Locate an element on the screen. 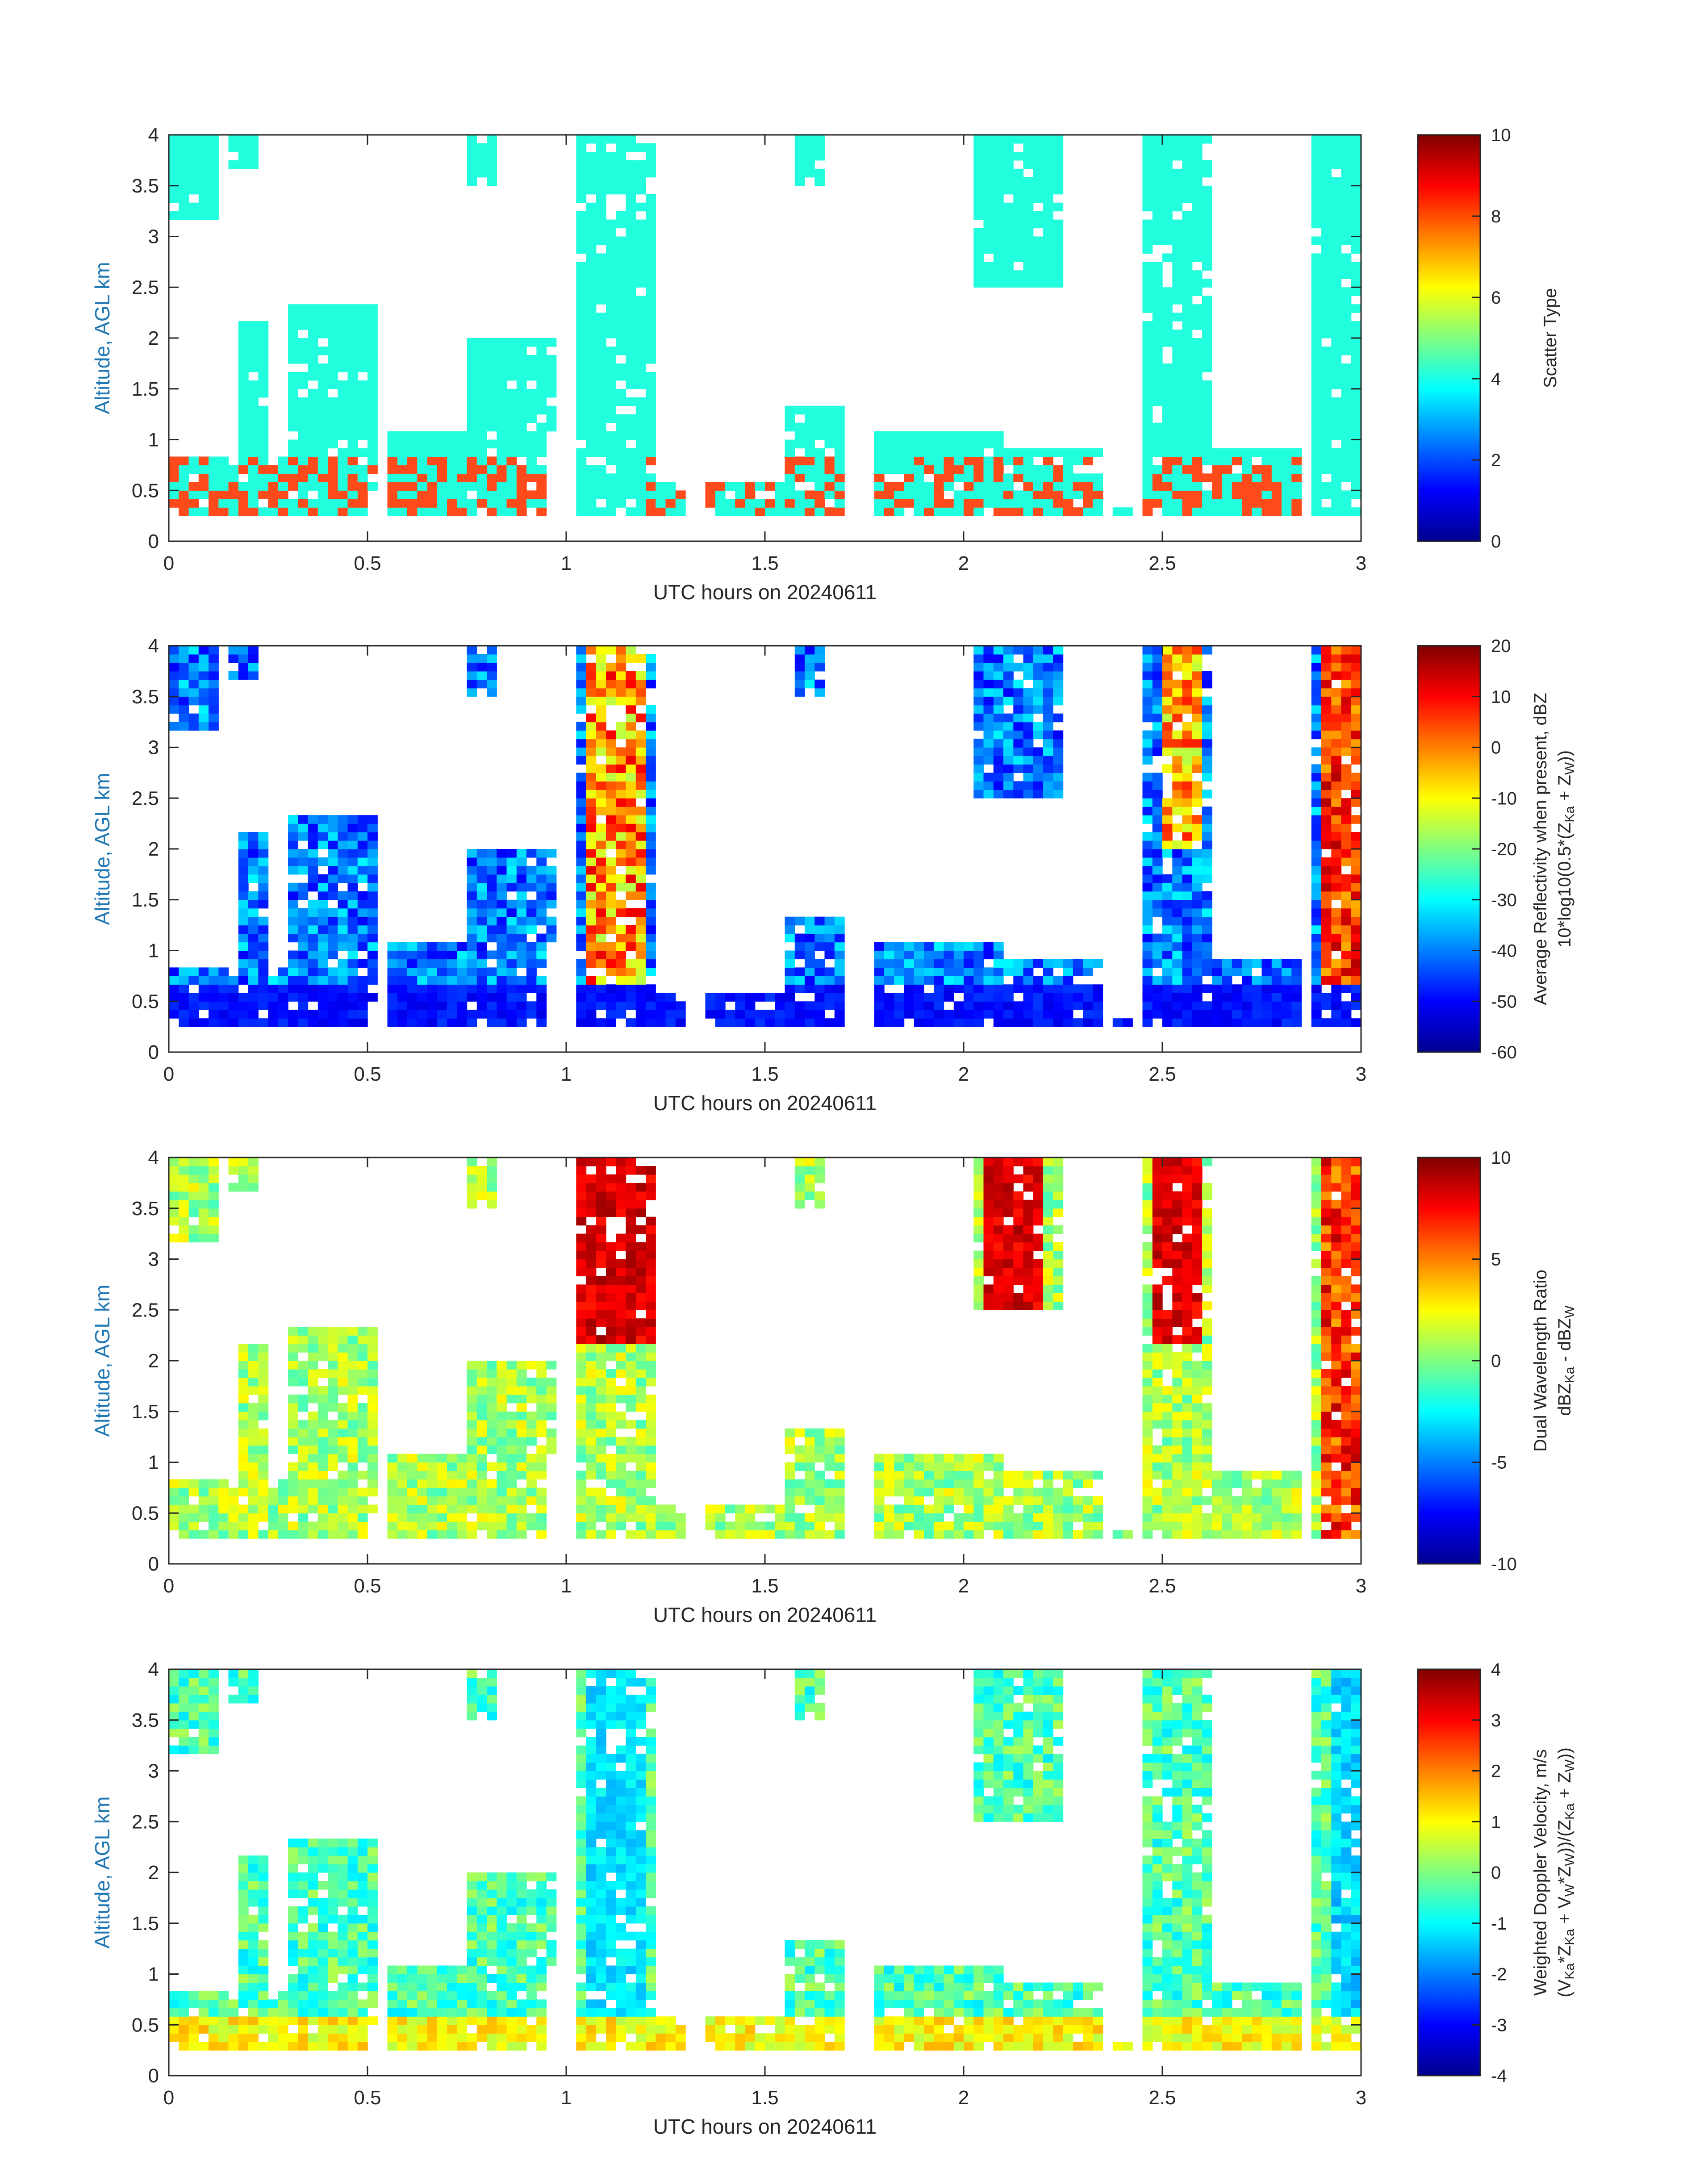  y-tick-label: 4 is located at coordinates (153, 135).